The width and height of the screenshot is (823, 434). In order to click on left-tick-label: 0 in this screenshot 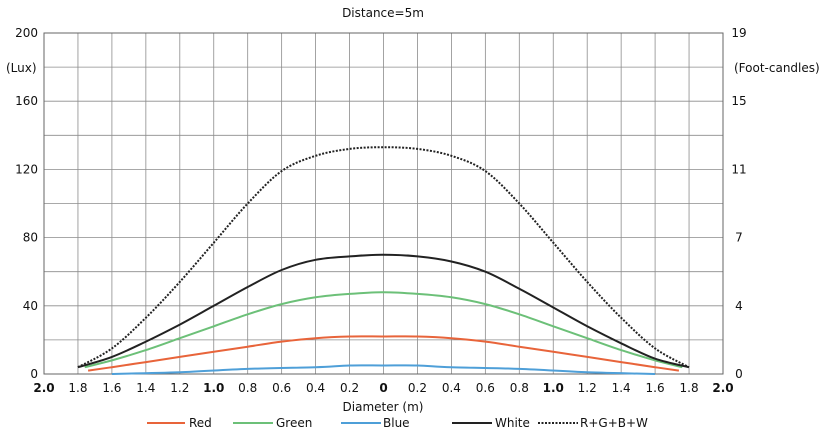, I will do `click(34, 374)`.